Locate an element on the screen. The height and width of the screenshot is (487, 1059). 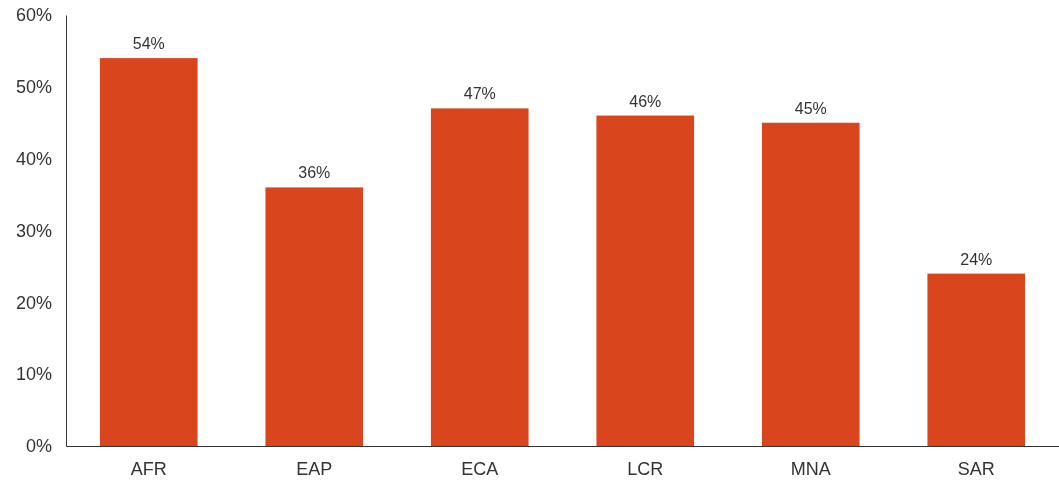
y-tick-label: 20% is located at coordinates (33, 302).